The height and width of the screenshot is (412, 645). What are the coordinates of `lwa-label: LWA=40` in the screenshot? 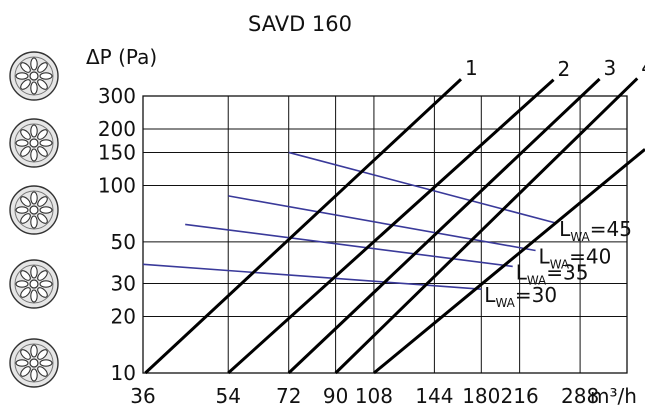 It's located at (575, 258).